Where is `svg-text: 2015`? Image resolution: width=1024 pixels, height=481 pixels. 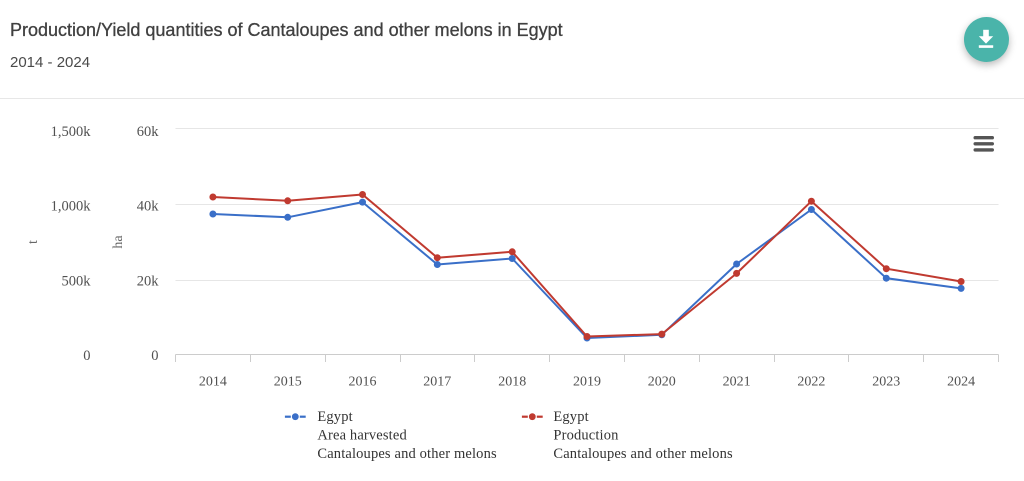
svg-text: 2015 is located at coordinates (288, 382).